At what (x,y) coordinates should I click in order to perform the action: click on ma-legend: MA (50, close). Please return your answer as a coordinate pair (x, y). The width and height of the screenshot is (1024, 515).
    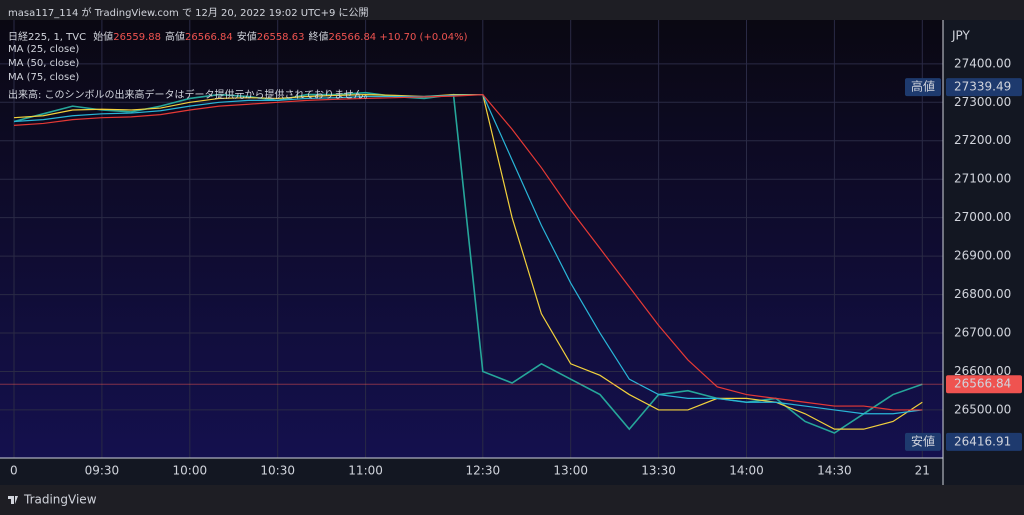
    Looking at the image, I should click on (44, 63).